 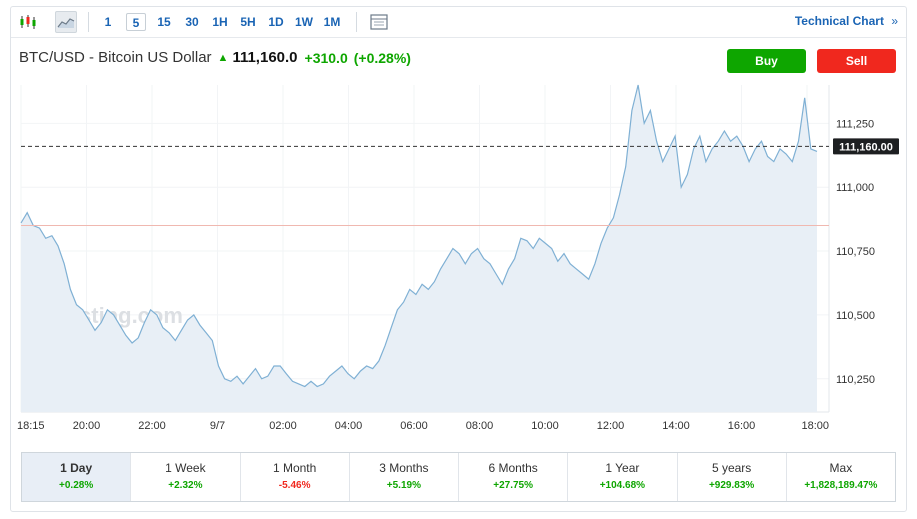 What do you see at coordinates (513, 468) in the screenshot?
I see `period-label: 6 Months` at bounding box center [513, 468].